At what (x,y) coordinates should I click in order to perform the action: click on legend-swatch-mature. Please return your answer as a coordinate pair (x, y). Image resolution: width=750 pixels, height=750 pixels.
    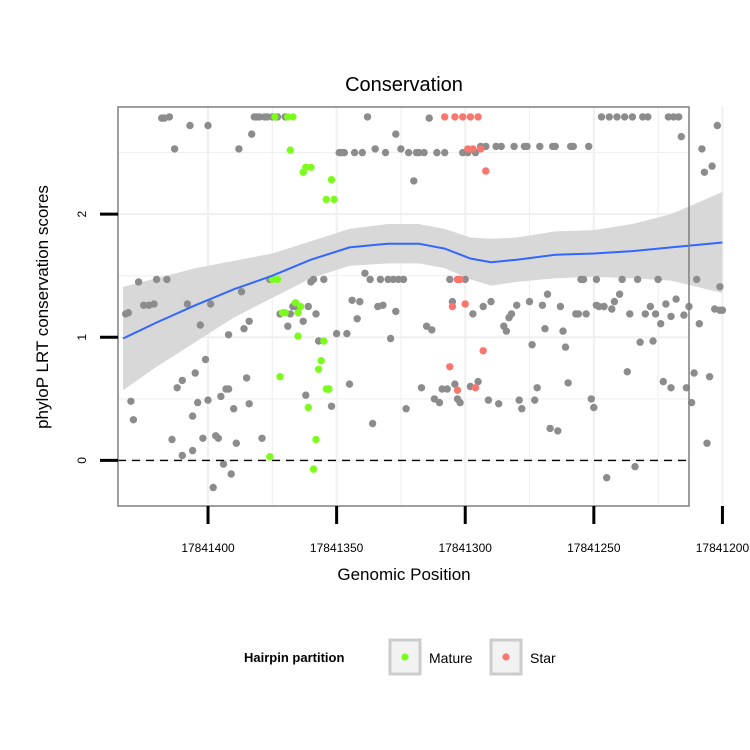
    Looking at the image, I should click on (405, 657).